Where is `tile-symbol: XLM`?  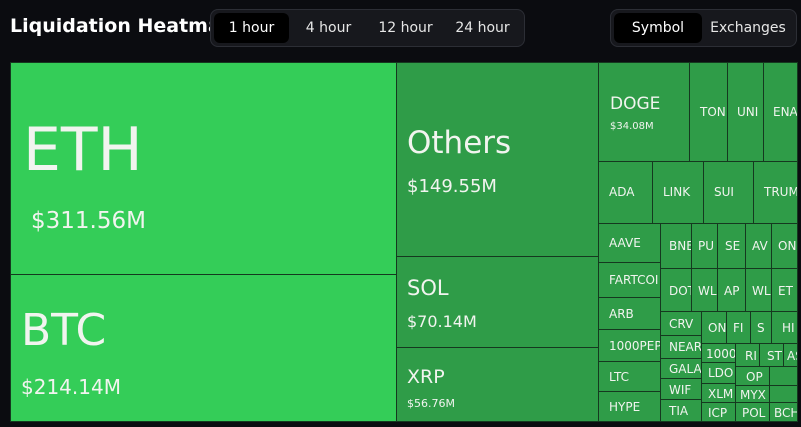
tile-symbol: XLM is located at coordinates (721, 394).